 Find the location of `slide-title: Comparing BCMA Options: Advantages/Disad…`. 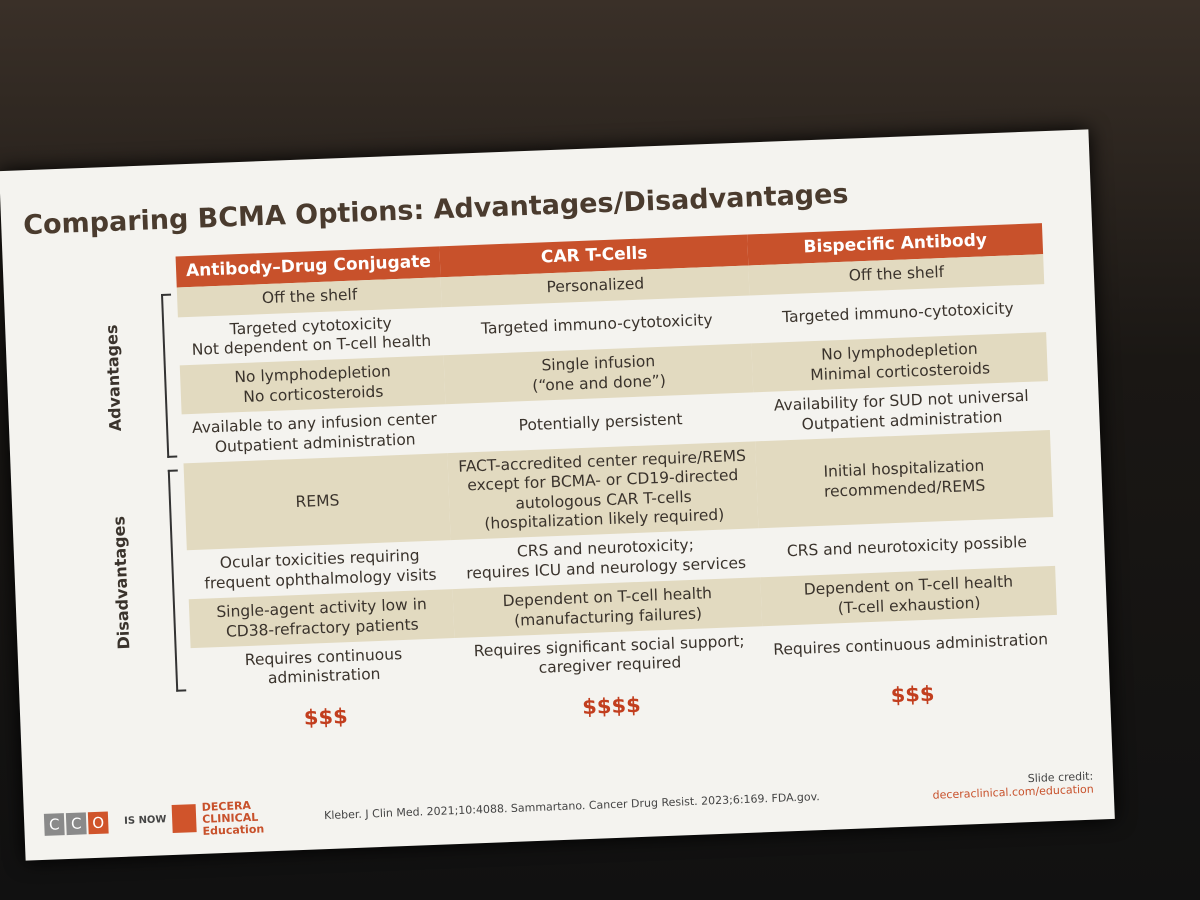

slide-title: Comparing BCMA Options: Advantages/Disad… is located at coordinates (435, 210).